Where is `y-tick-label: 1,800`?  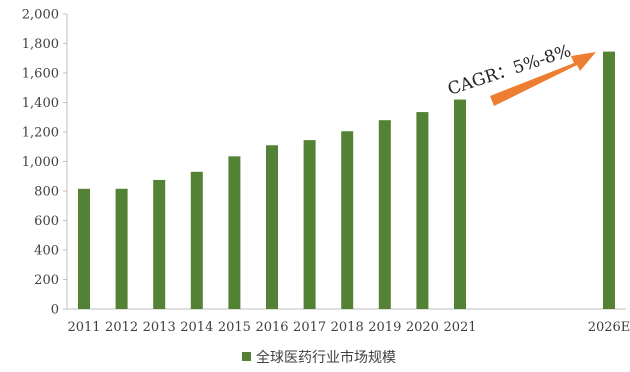
y-tick-label: 1,800 is located at coordinates (40, 44).